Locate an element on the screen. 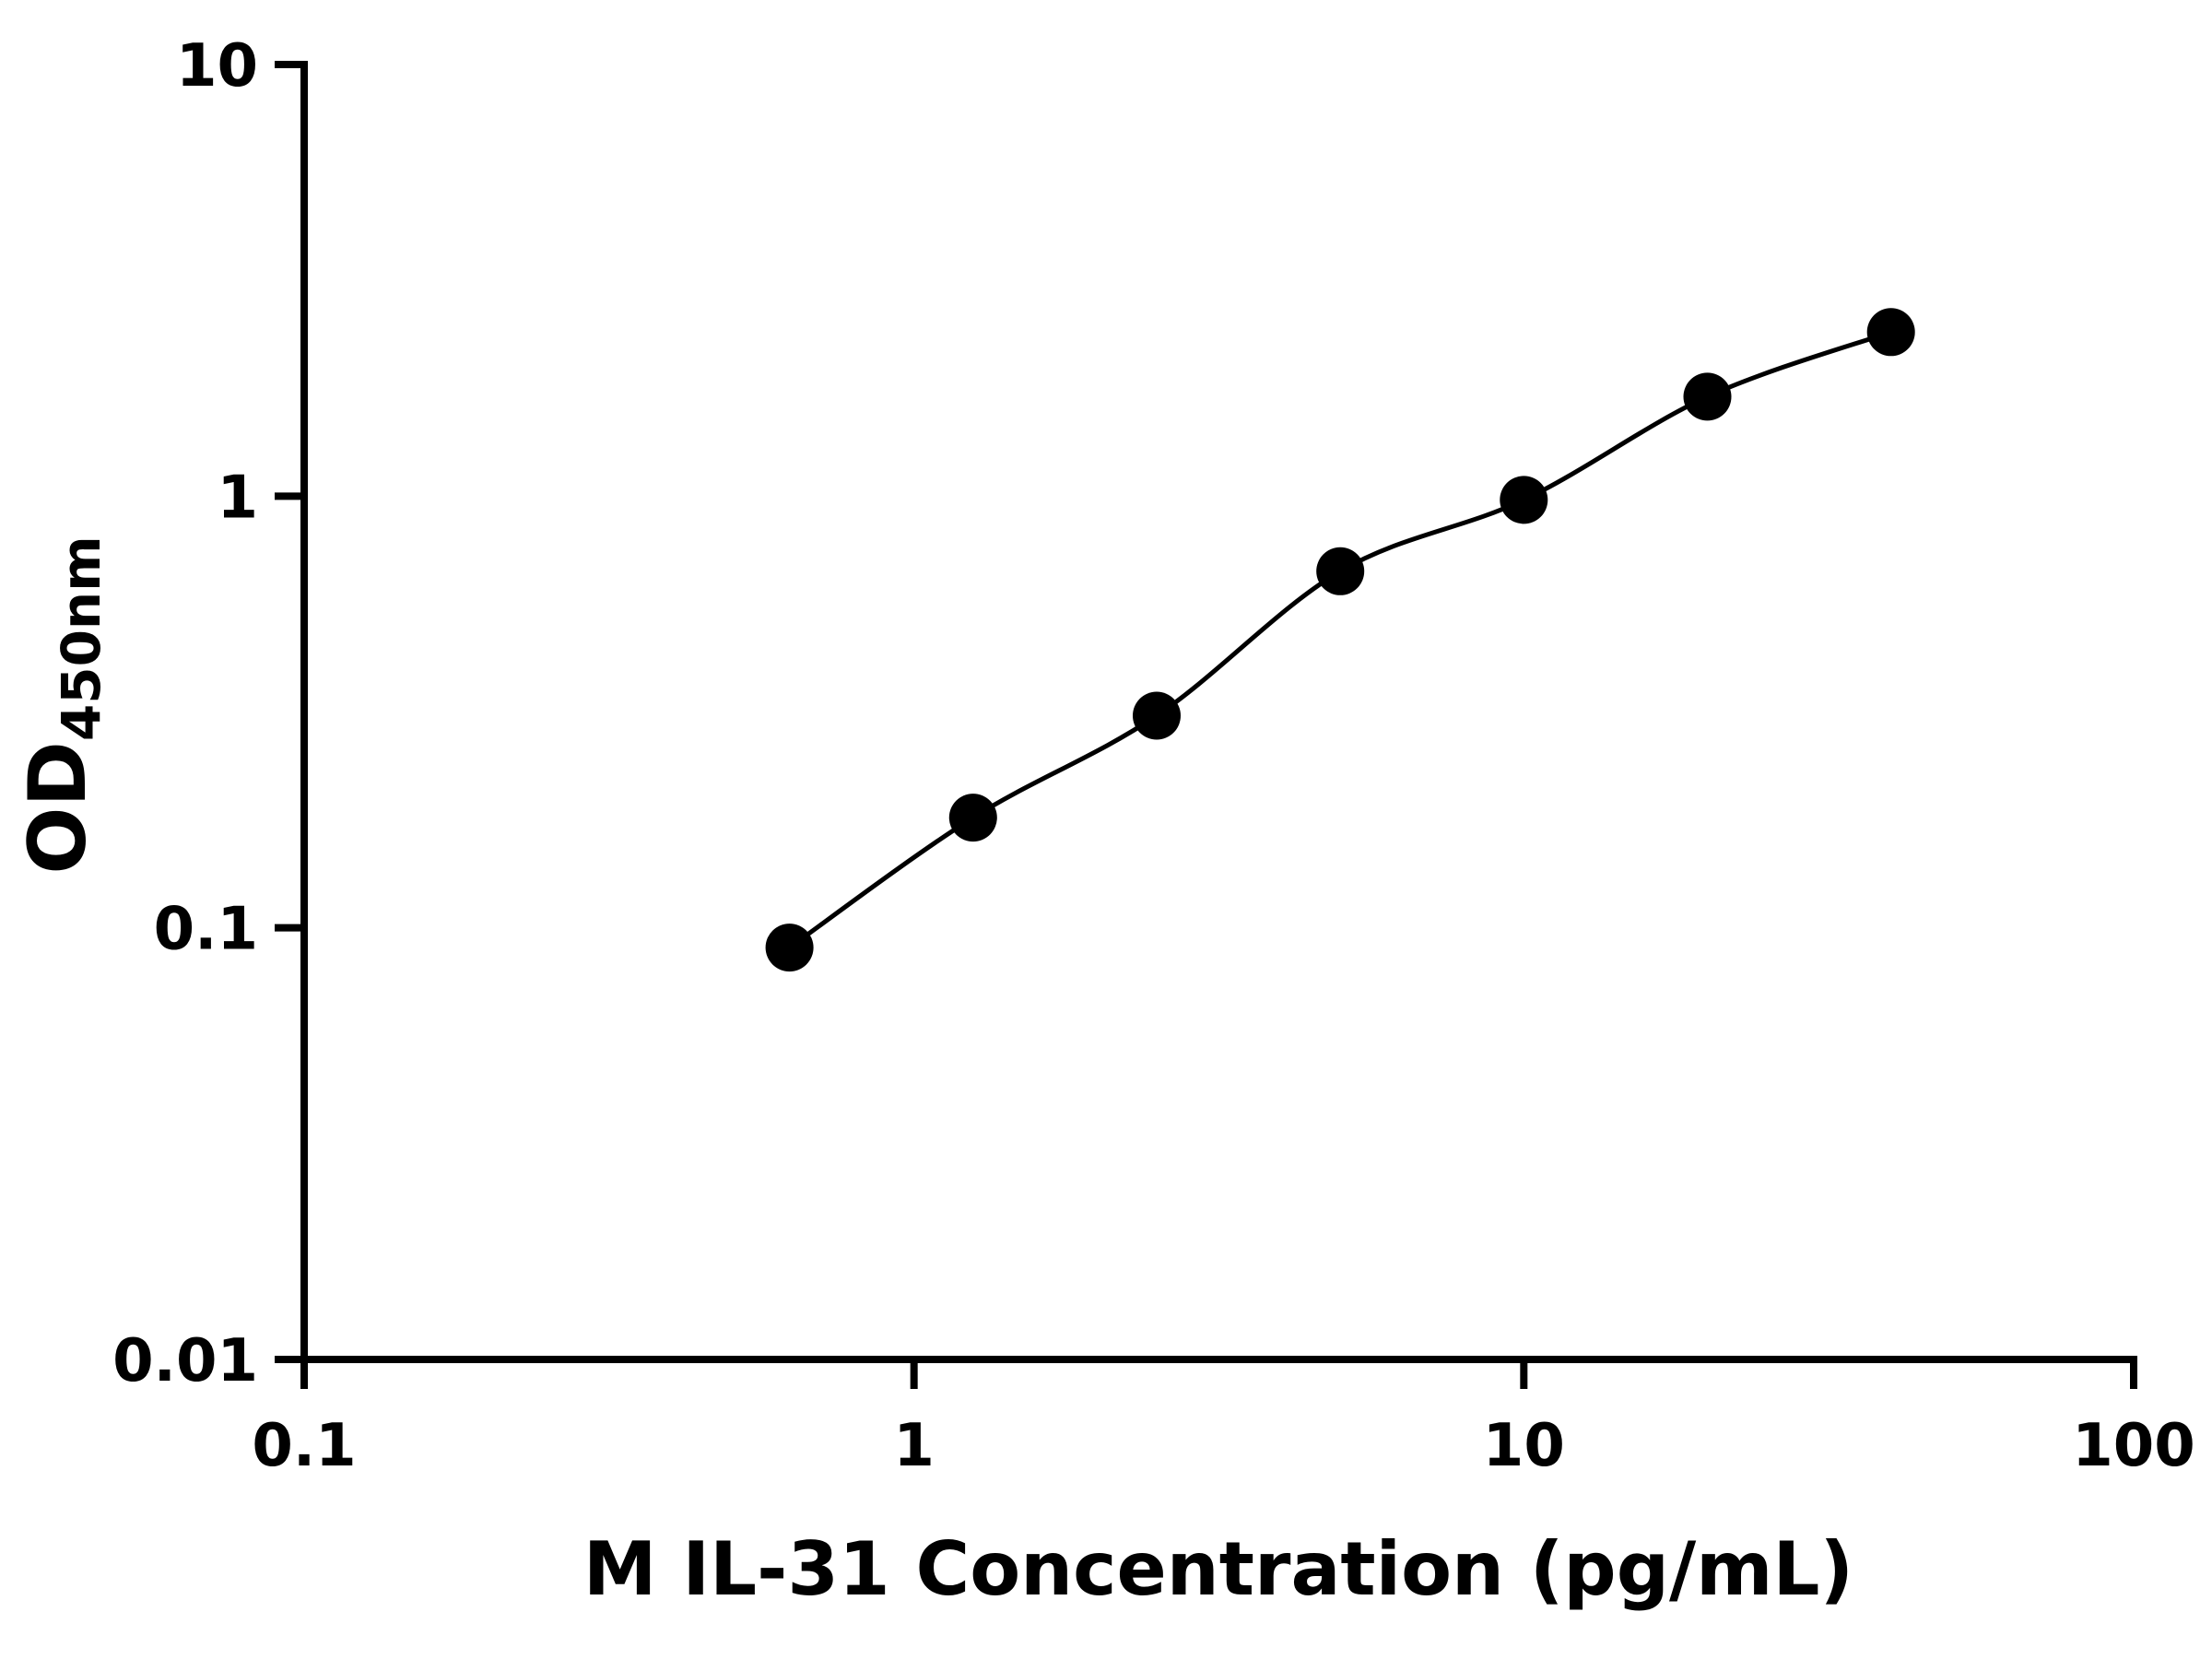 This screenshot has height=1659, width=2212. y-axis-title: OD450nm is located at coordinates (62, 704).